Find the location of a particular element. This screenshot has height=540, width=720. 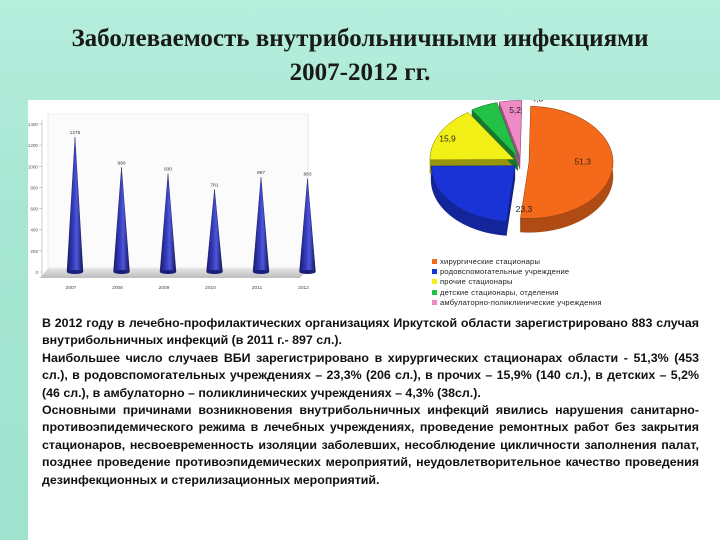

bar-data-label: 1276 is located at coordinates (75, 133).